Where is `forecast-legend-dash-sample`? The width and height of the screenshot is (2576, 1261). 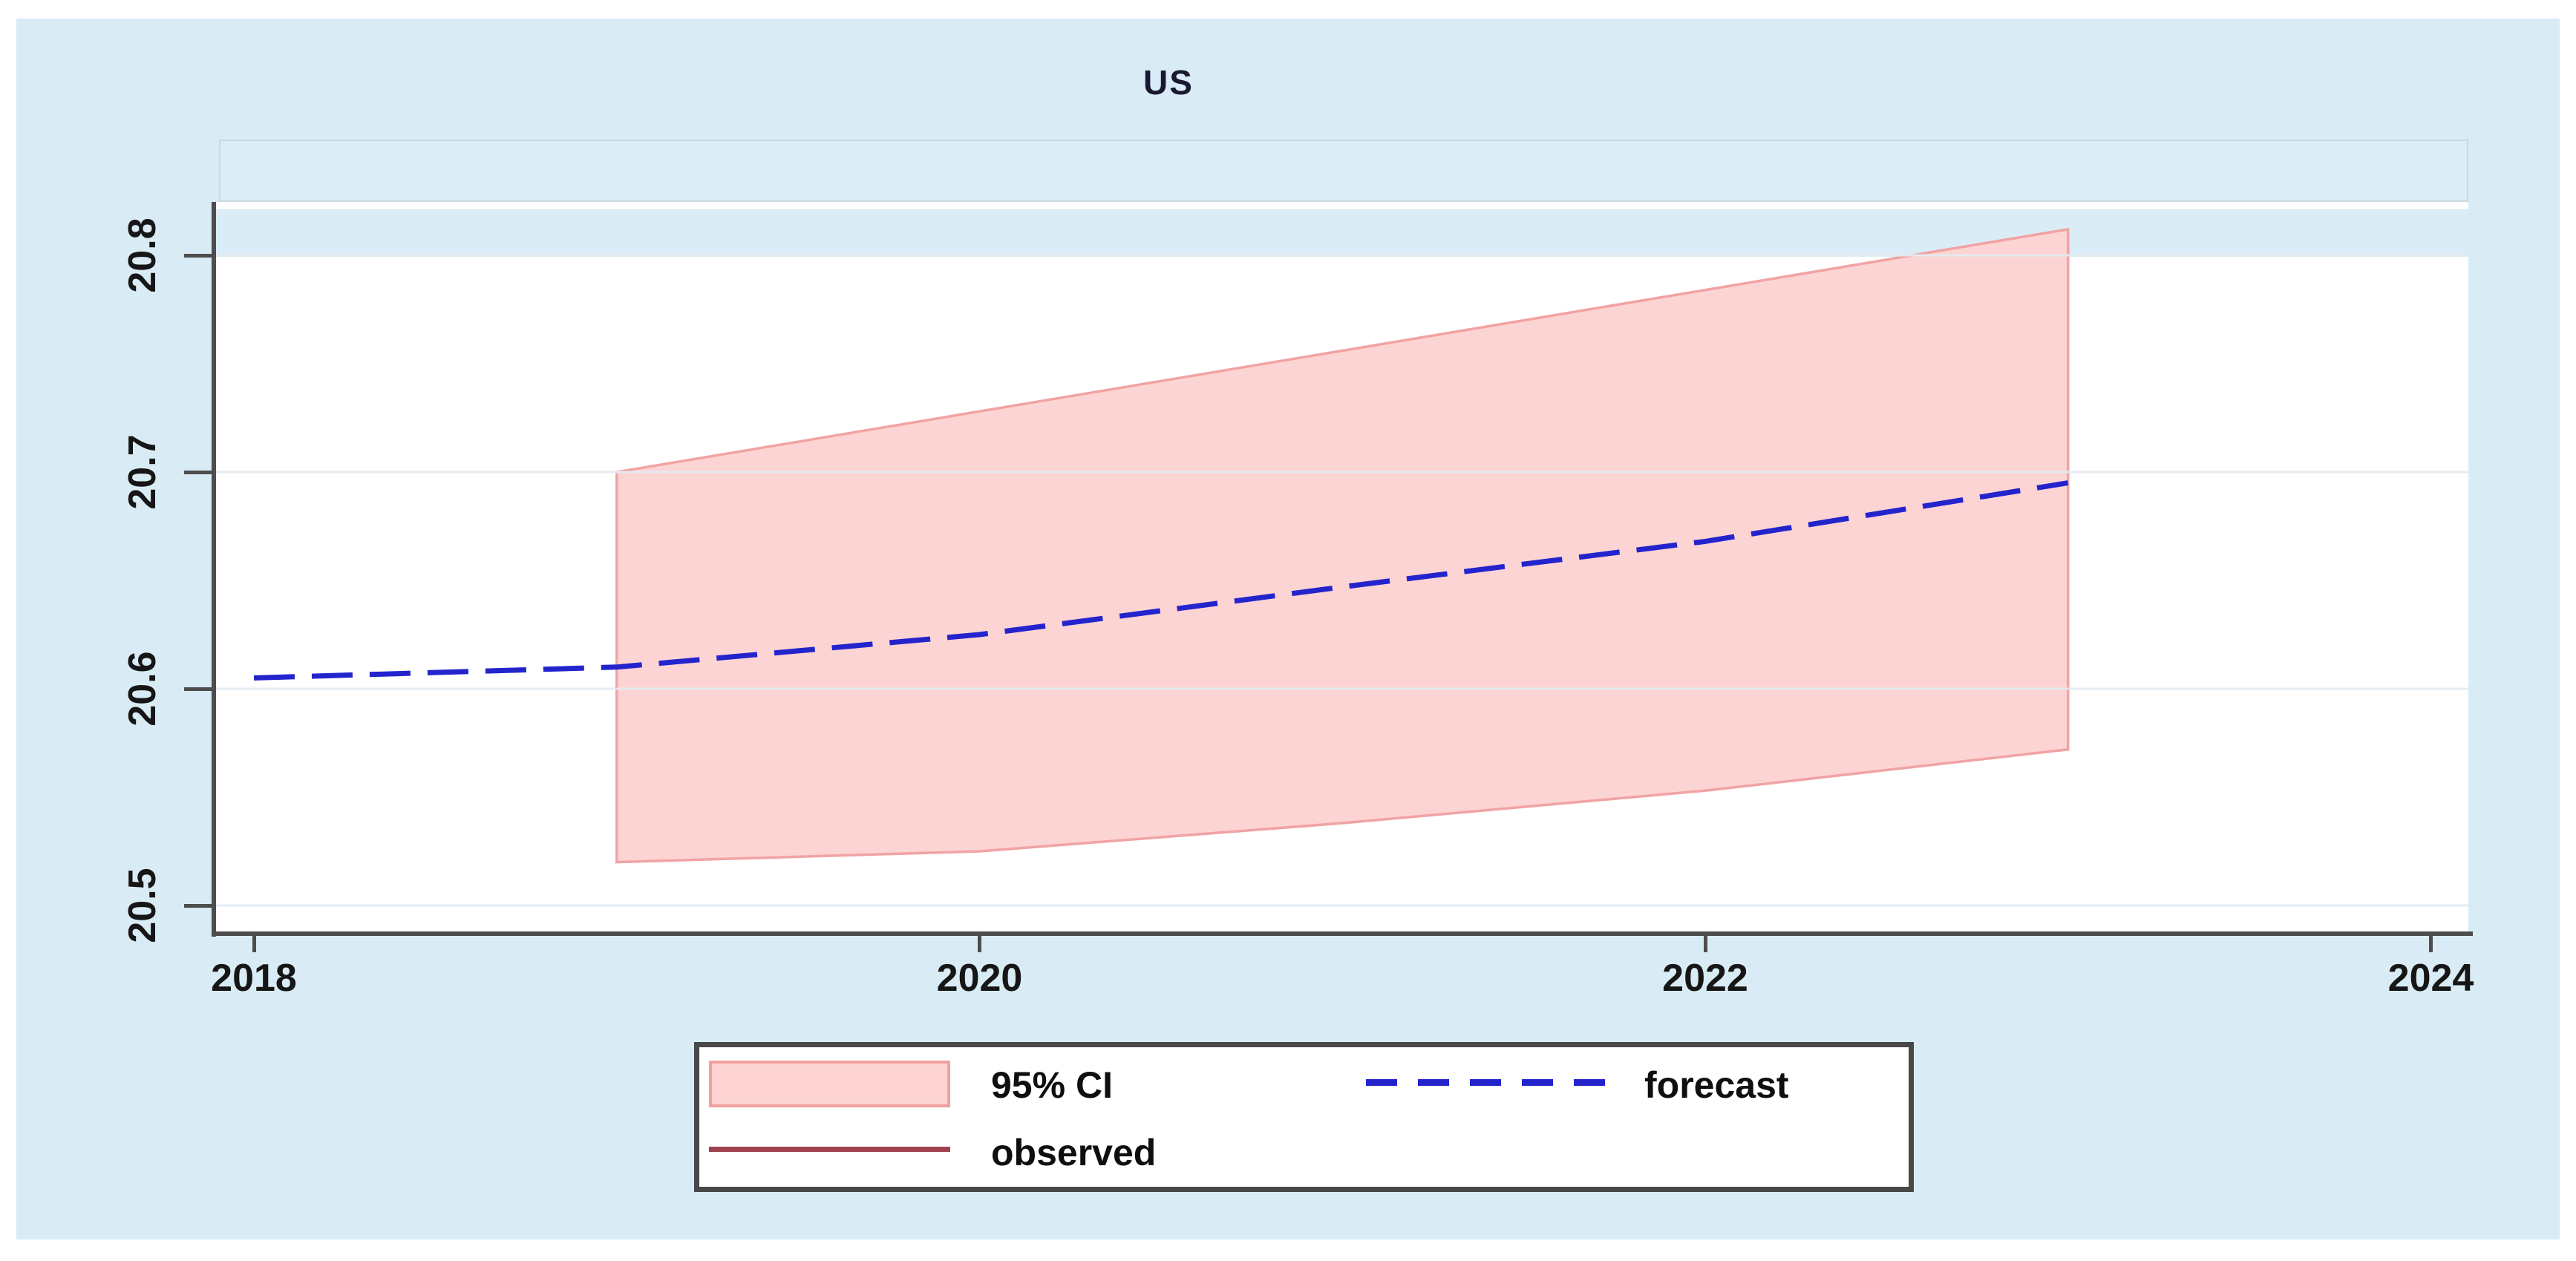
forecast-legend-dash-sample is located at coordinates (1488, 1083).